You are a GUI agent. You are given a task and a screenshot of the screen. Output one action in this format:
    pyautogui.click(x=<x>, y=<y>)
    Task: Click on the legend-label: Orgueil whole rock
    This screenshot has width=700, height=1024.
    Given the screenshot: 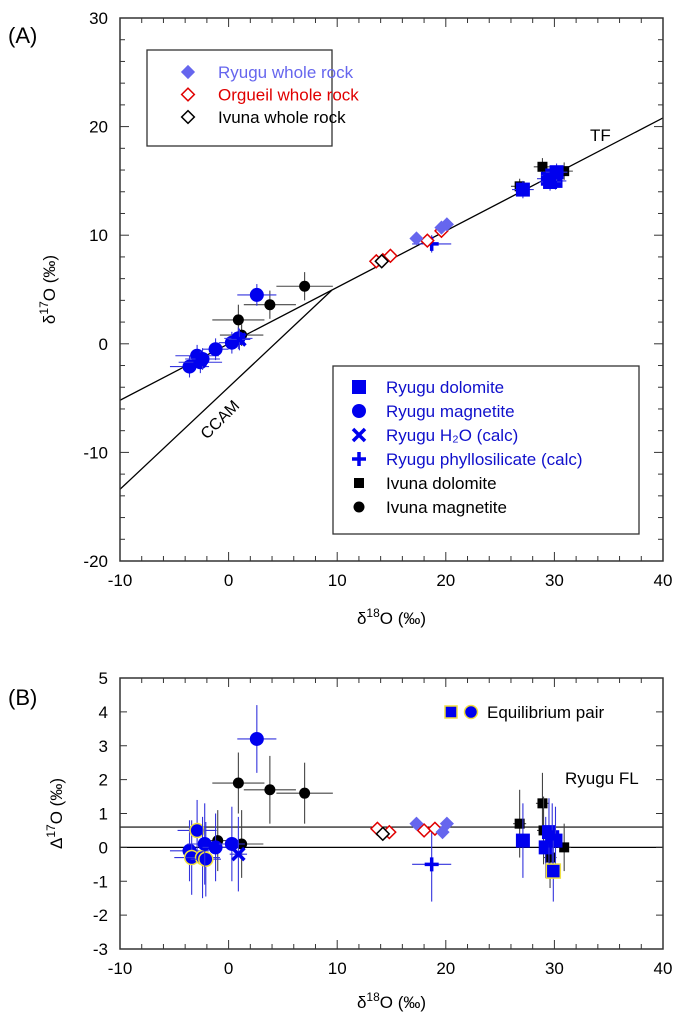 What is the action you would take?
    pyautogui.click(x=288, y=95)
    